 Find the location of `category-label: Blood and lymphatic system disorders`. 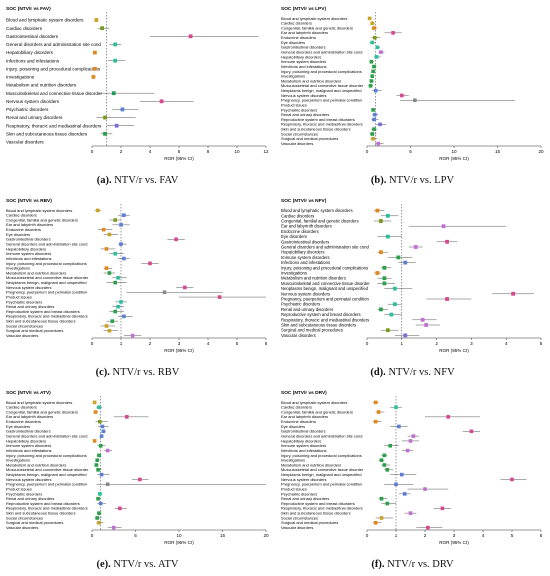

category-label: Blood and lymphatic system disorders is located at coordinates (39, 210).